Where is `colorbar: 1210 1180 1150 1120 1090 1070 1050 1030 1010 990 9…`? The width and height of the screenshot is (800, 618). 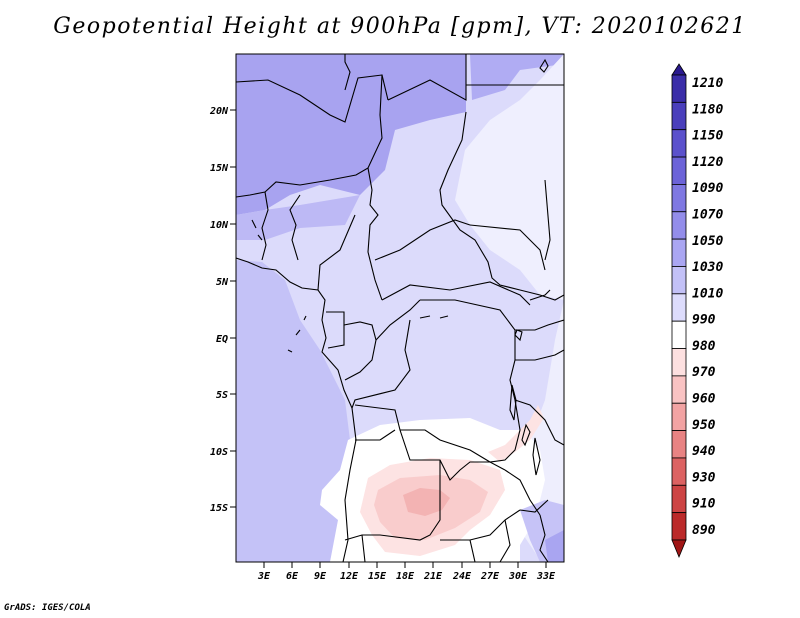 colorbar: 1210 1180 1150 1120 1090 1070 1050 1030 1010 990 9… is located at coordinates (697, 311).